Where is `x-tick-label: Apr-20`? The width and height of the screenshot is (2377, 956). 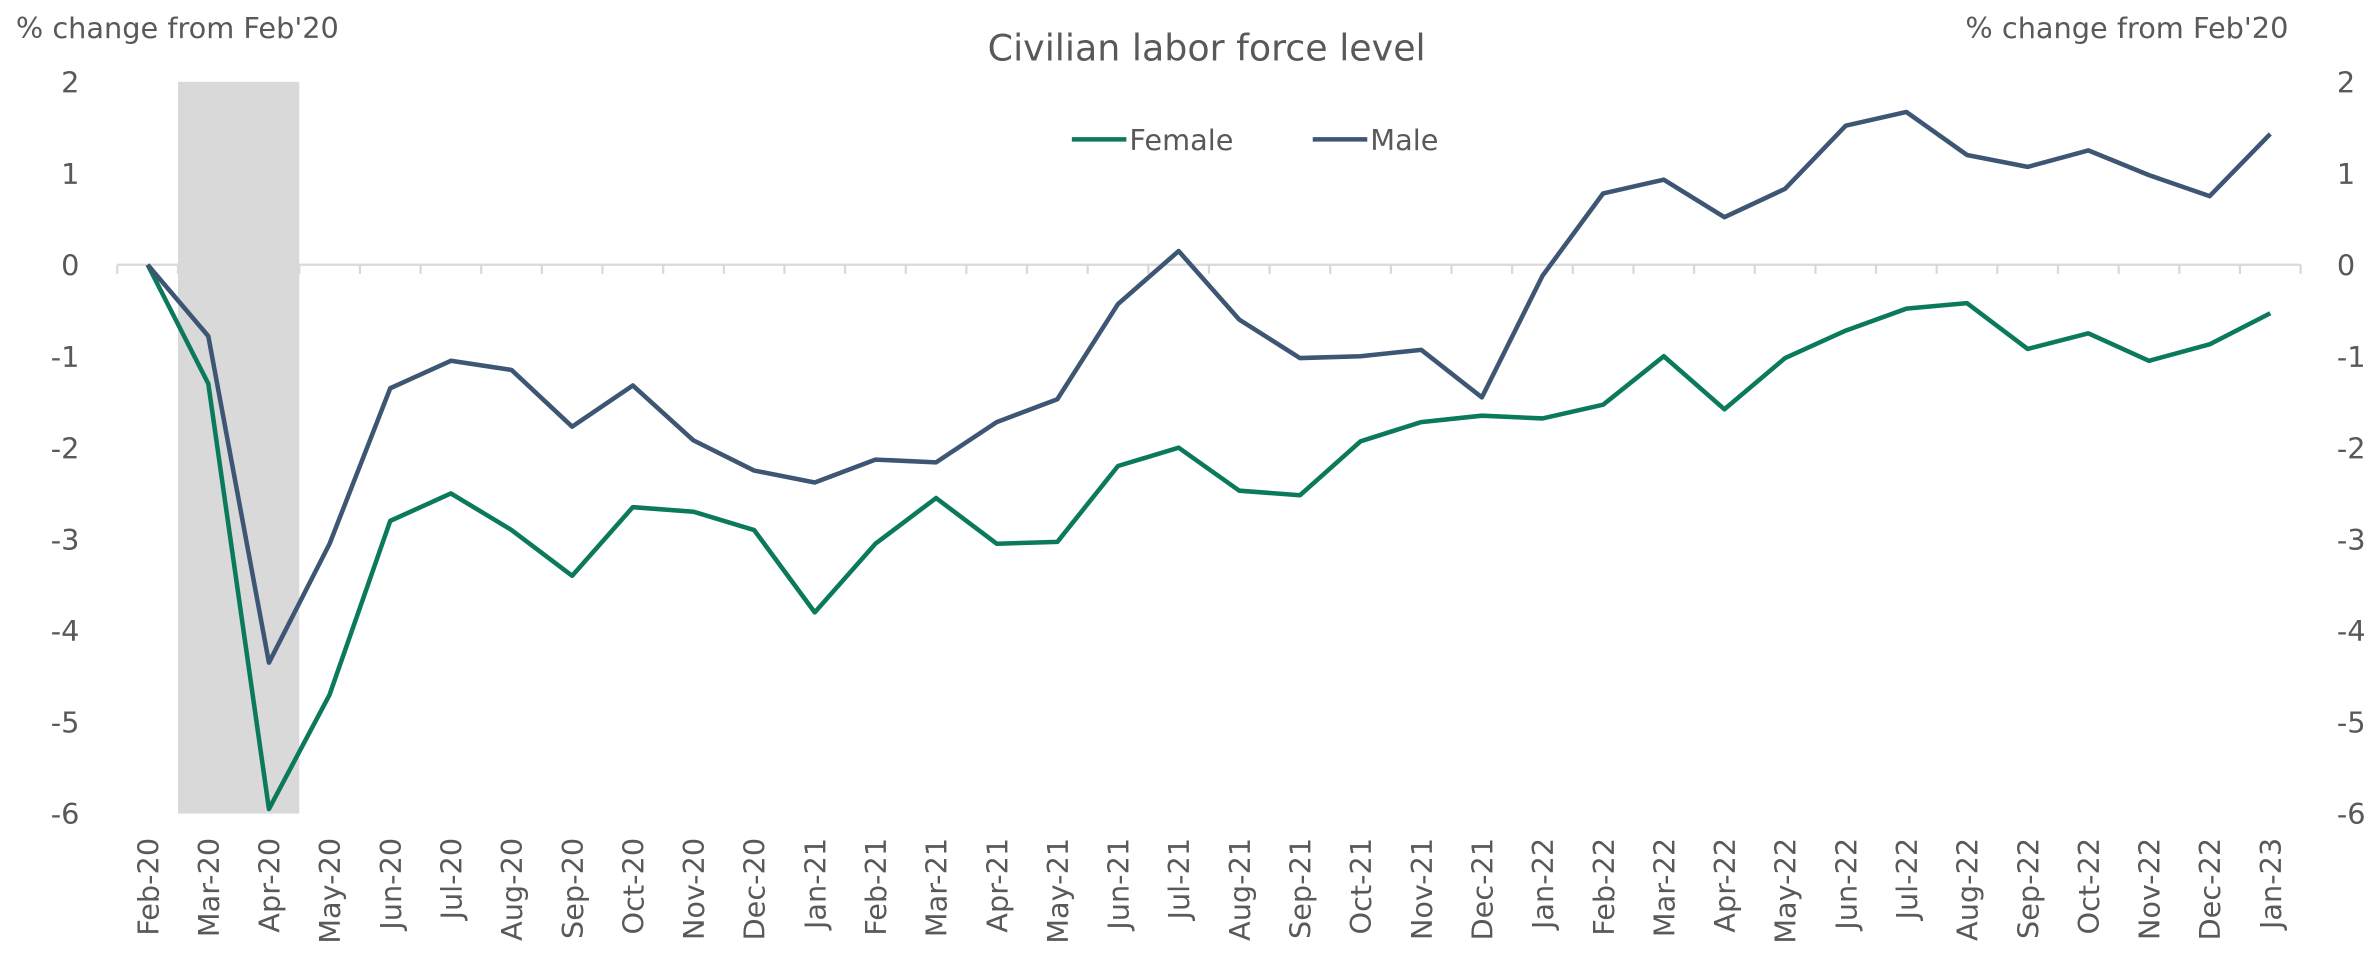
x-tick-label: Apr-20 is located at coordinates (270, 885).